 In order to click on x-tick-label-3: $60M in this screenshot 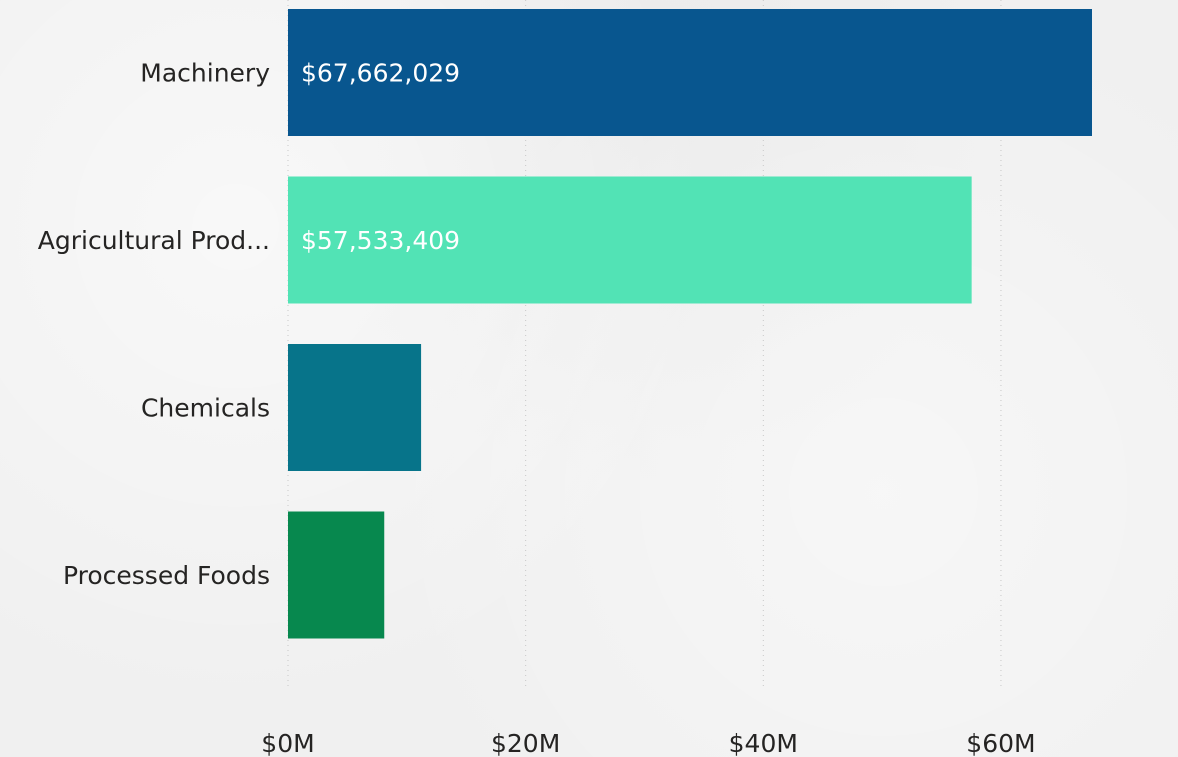, I will do `click(1000, 743)`.